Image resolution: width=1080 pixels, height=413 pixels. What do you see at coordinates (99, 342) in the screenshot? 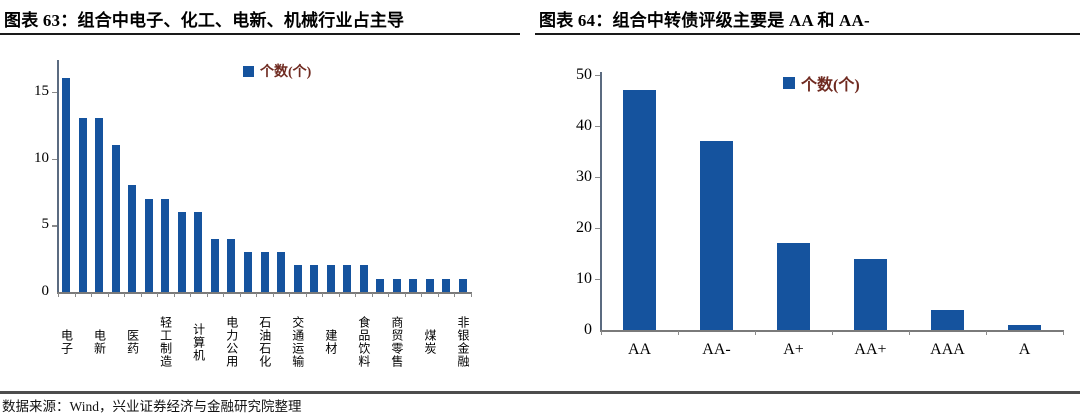
I see `x-category-label: 电新` at bounding box center [99, 342].